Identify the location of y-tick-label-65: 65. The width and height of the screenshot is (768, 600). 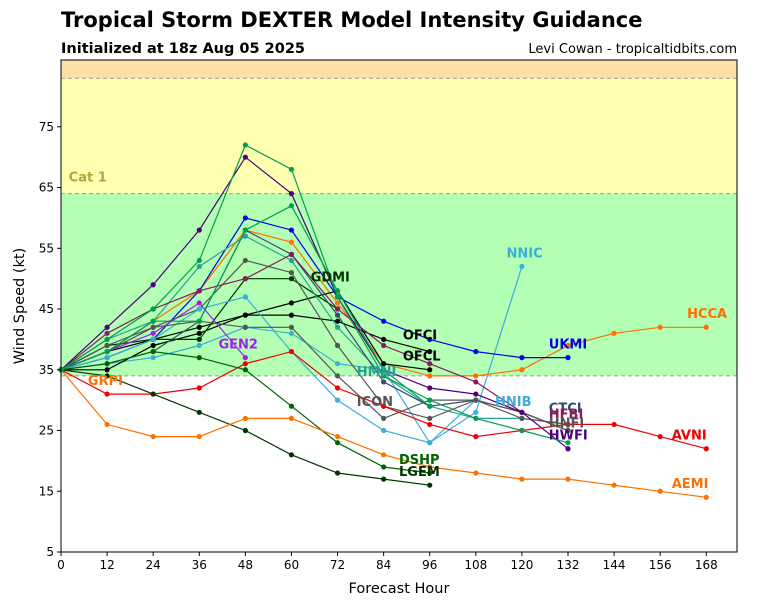
(46, 188).